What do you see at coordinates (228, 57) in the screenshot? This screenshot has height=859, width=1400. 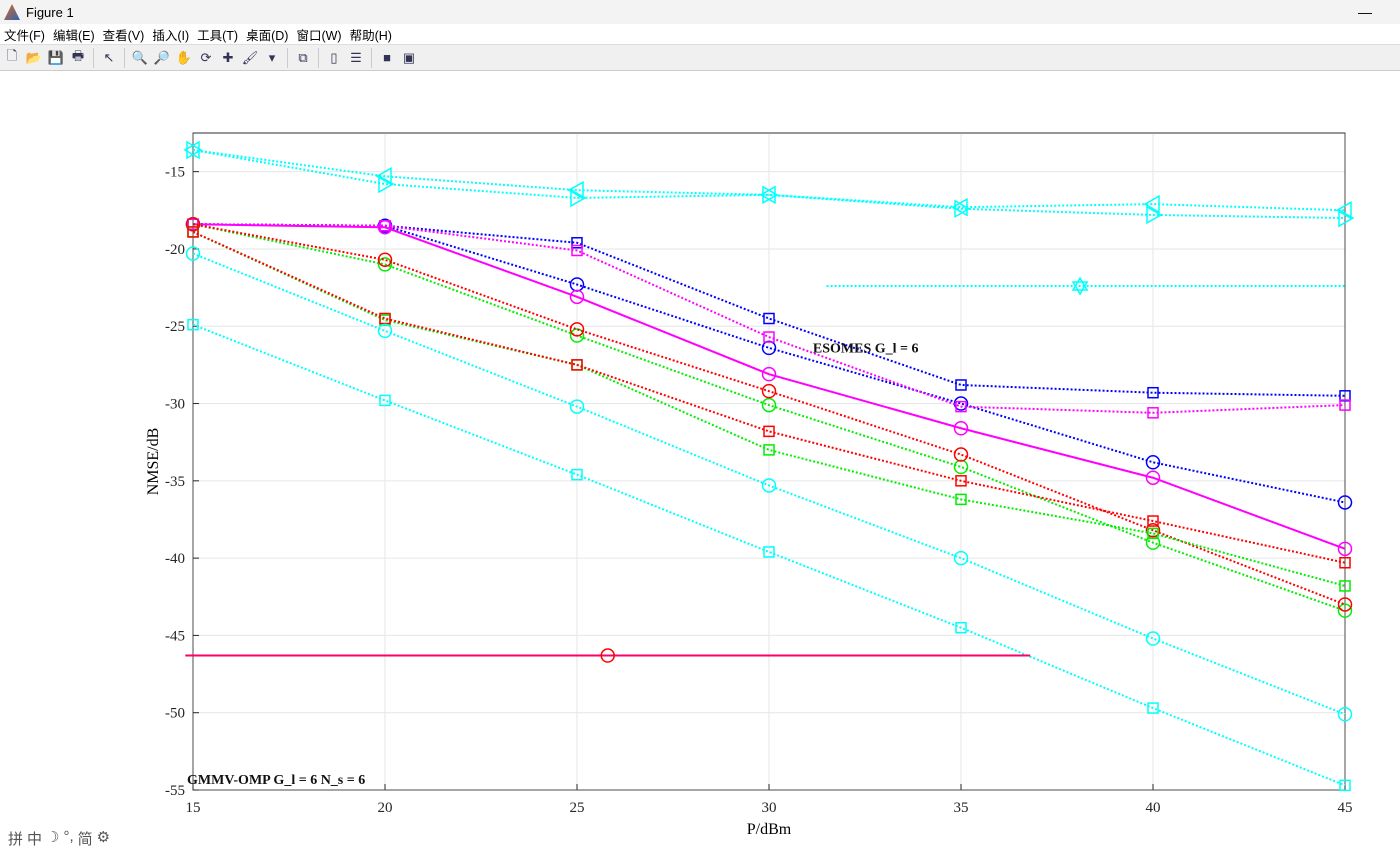 I see `data-cursor-icon: ✚` at bounding box center [228, 57].